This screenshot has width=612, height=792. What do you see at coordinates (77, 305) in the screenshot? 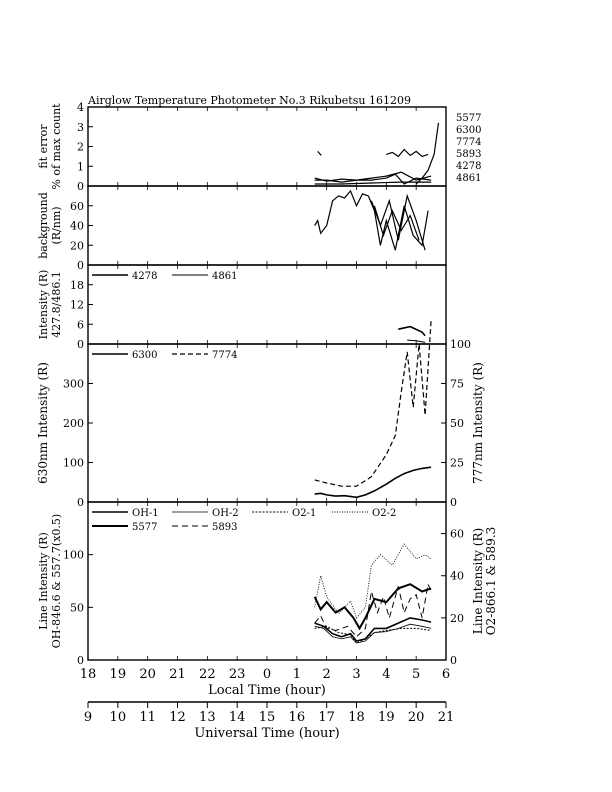
I see `y-tick-label: 12` at bounding box center [77, 305].